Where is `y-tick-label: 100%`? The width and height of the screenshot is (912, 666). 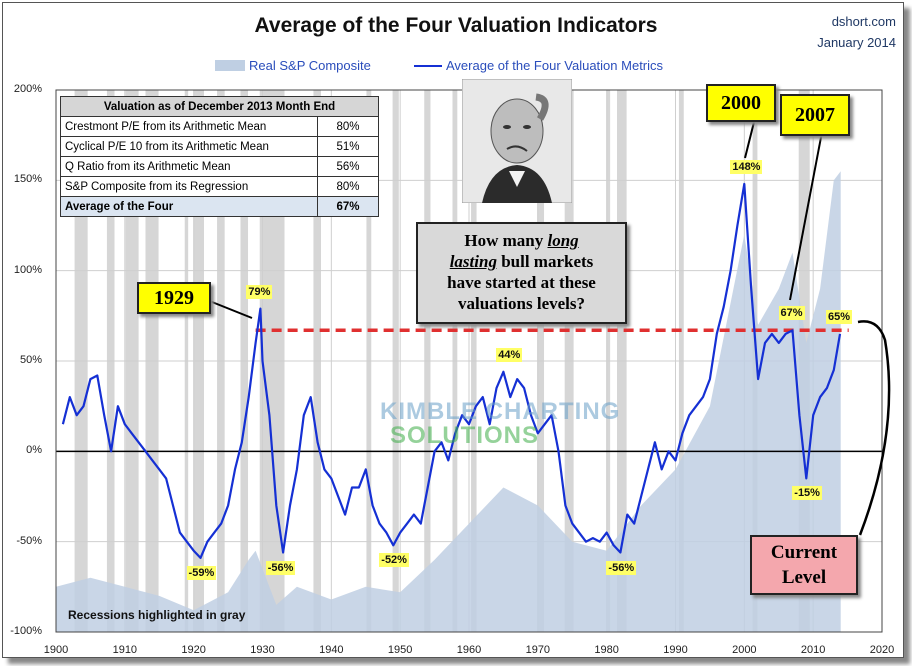 y-tick-label: 100% is located at coordinates (27, 269).